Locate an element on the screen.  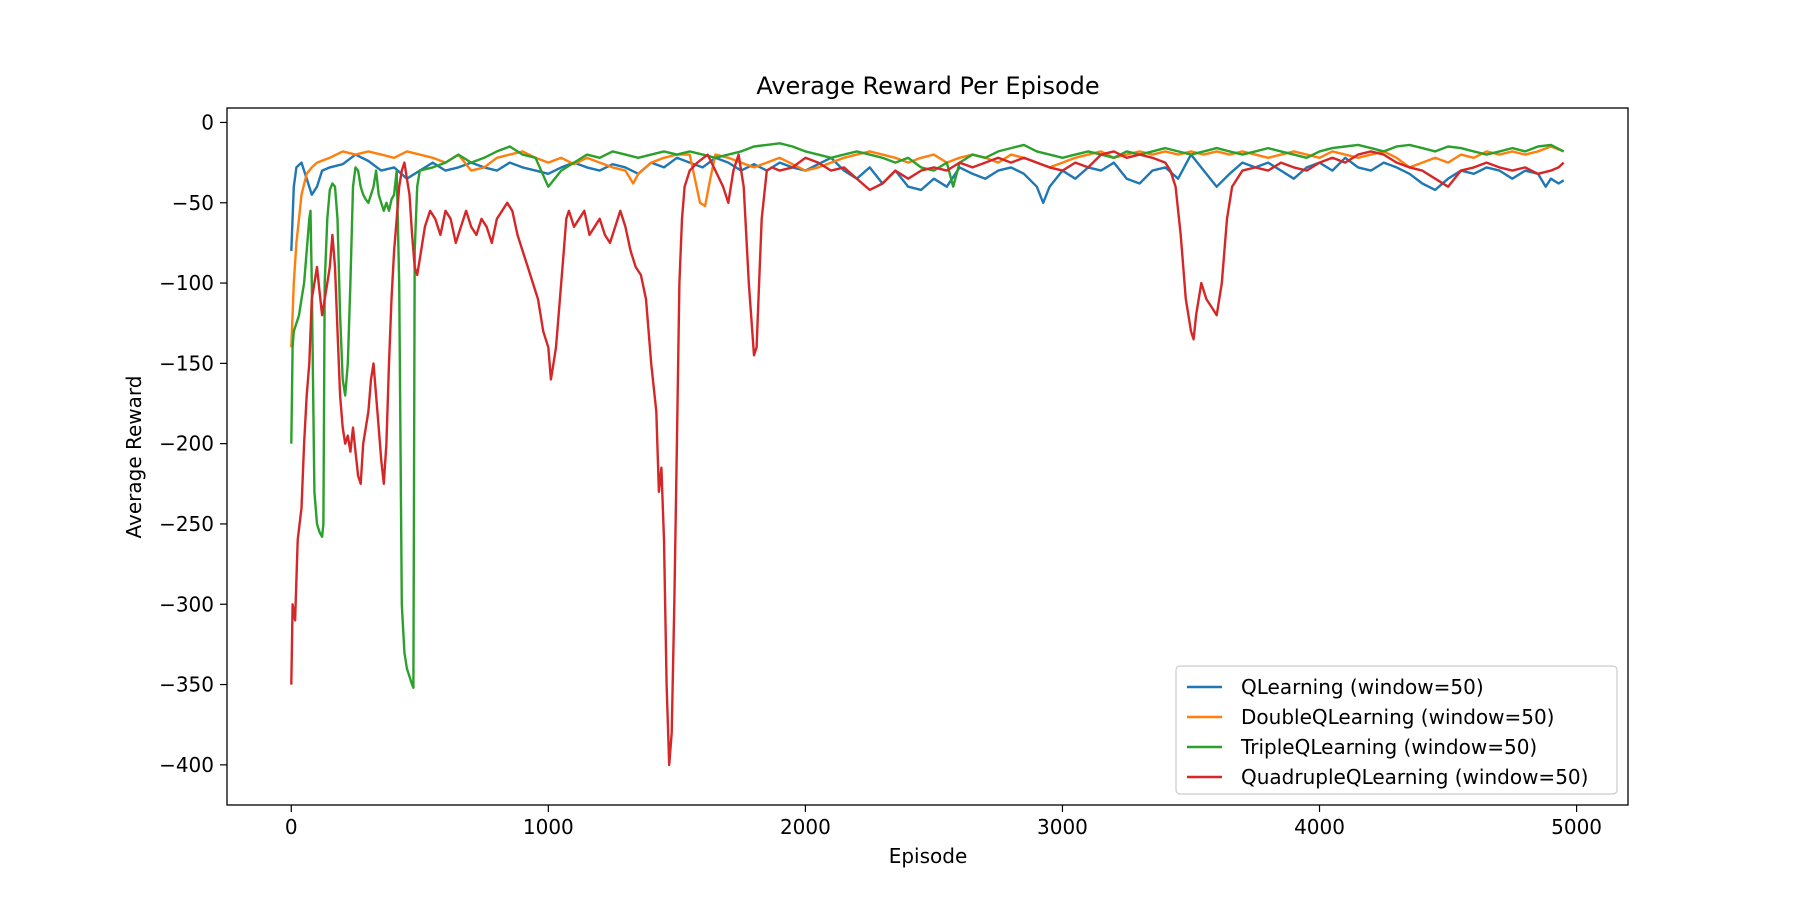
y-tick-label: 0 is located at coordinates (207, 122).